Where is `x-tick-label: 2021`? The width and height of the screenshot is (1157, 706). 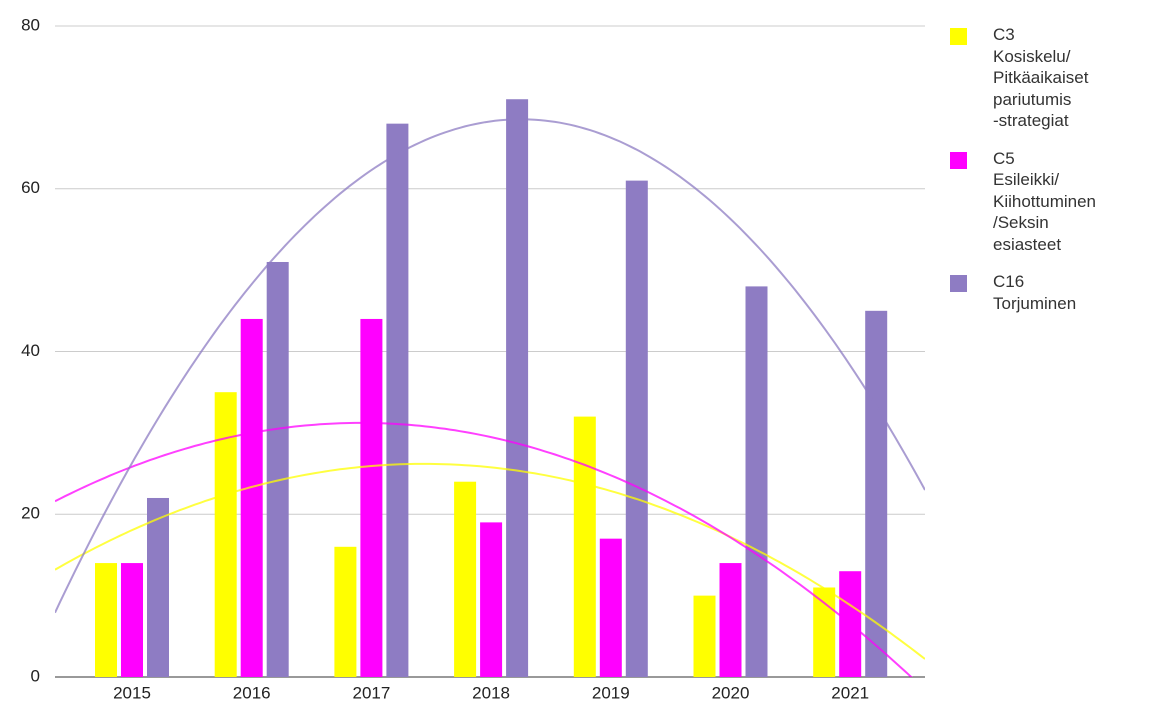 x-tick-label: 2021 is located at coordinates (850, 692).